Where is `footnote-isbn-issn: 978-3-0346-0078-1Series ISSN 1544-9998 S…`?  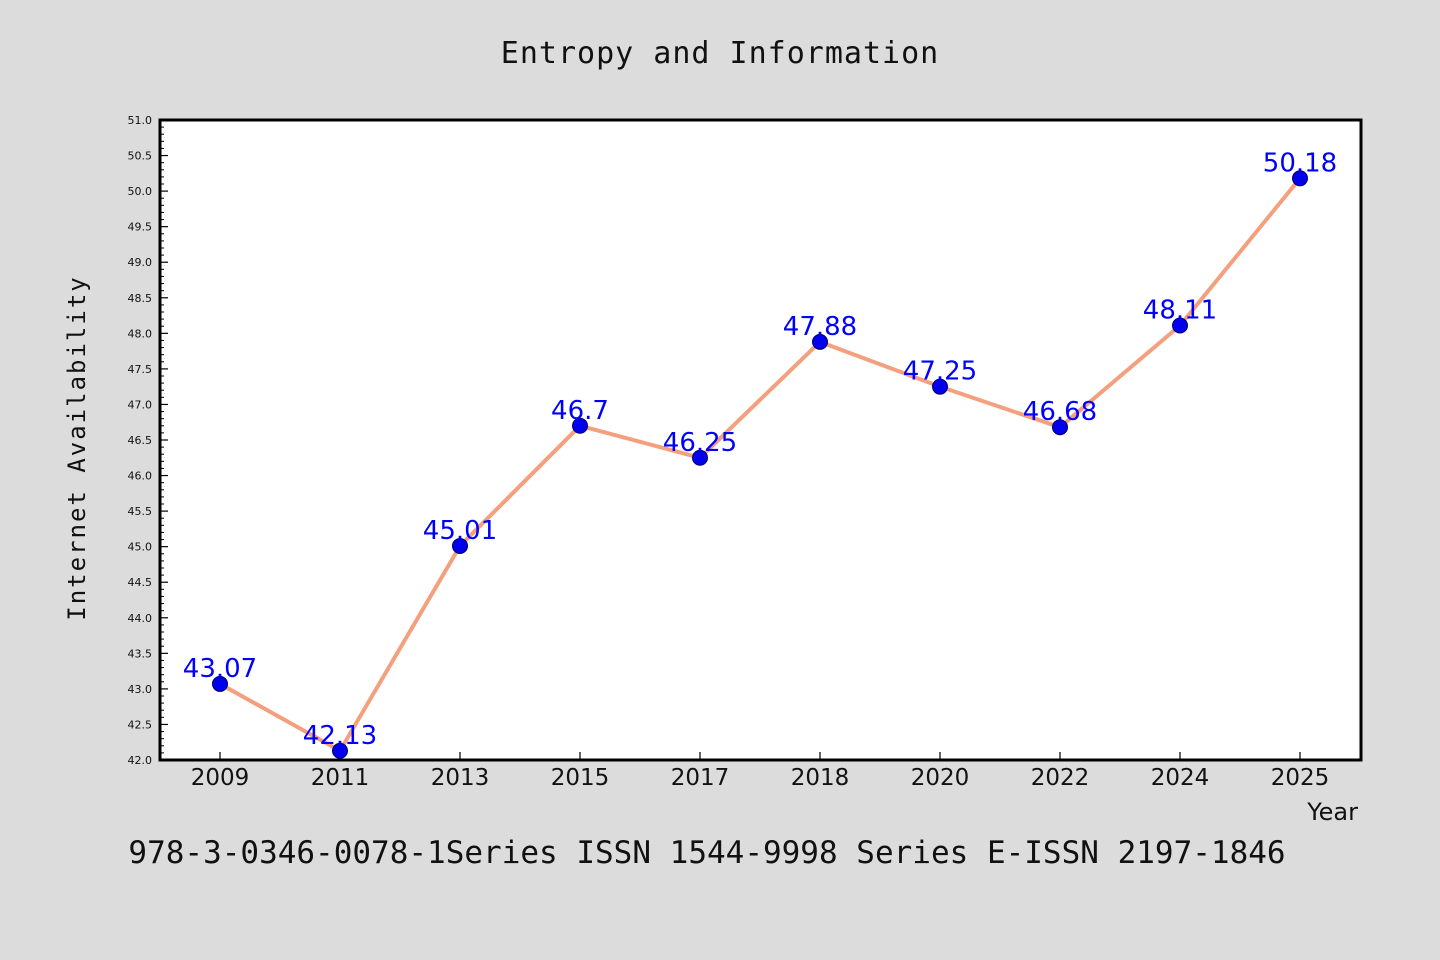
footnote-isbn-issn: 978-3-0346-0078-1Series ISSN 1544-9998 S… is located at coordinates (706, 853).